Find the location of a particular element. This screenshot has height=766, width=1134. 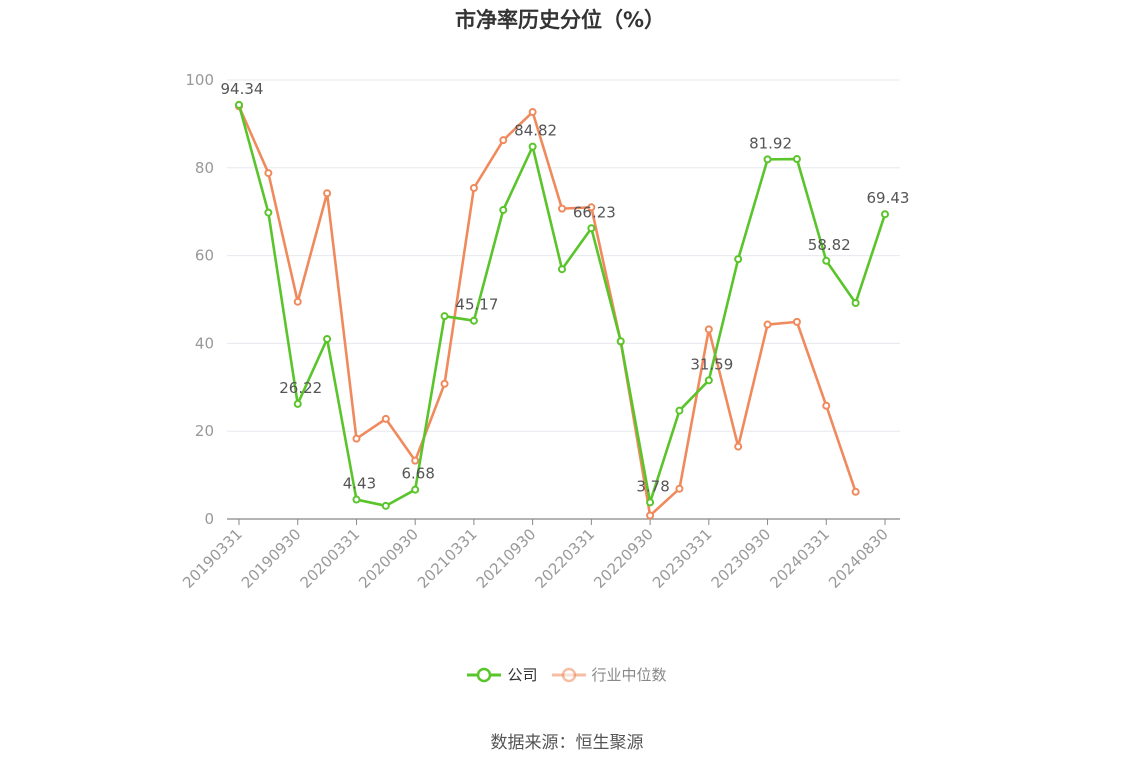

x-tick-label: 20220331 is located at coordinates (564, 558).